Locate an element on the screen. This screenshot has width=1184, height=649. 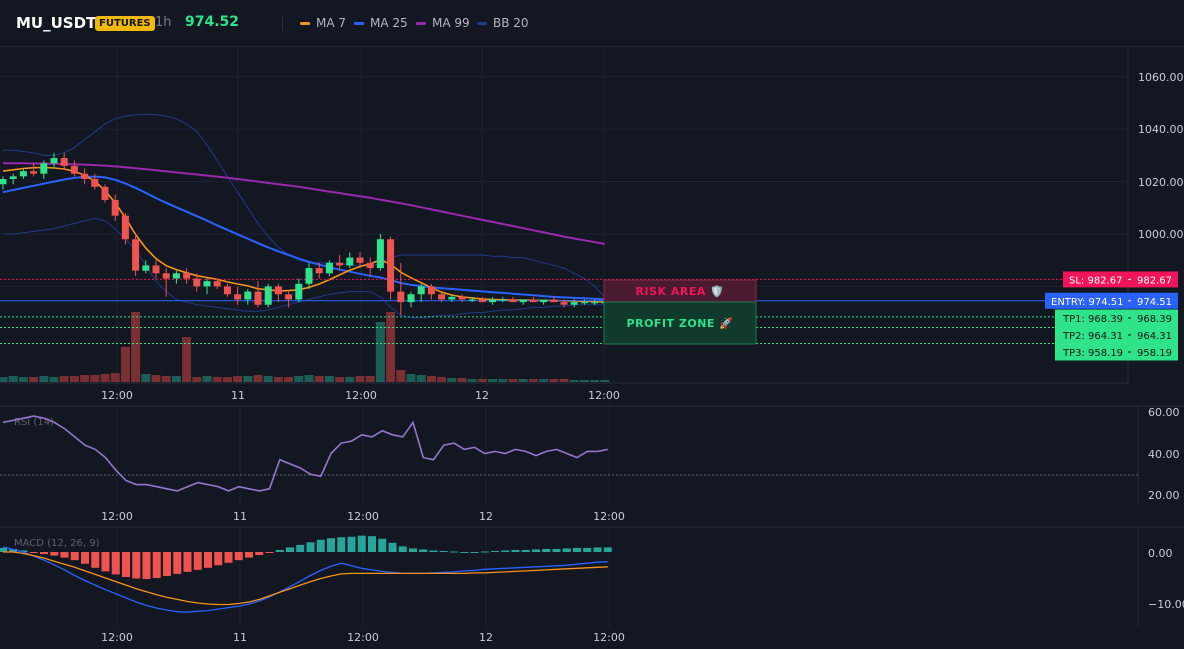
risk-area-label: RISK AREA 🛡️ is located at coordinates (680, 291).